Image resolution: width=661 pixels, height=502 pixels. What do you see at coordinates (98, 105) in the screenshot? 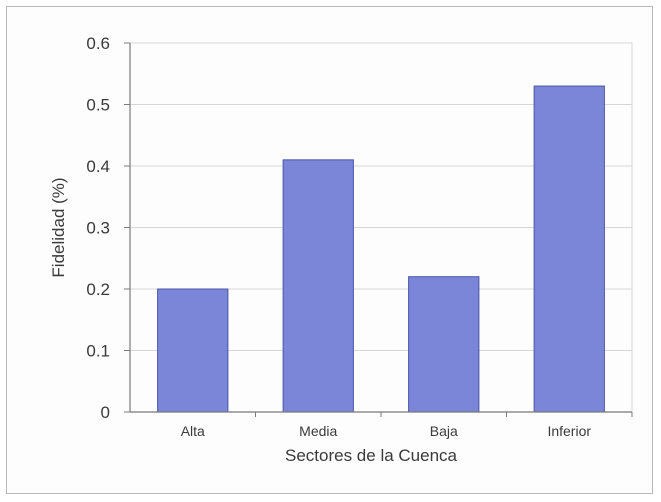
I see `y-tick-label: 0.5` at bounding box center [98, 105].